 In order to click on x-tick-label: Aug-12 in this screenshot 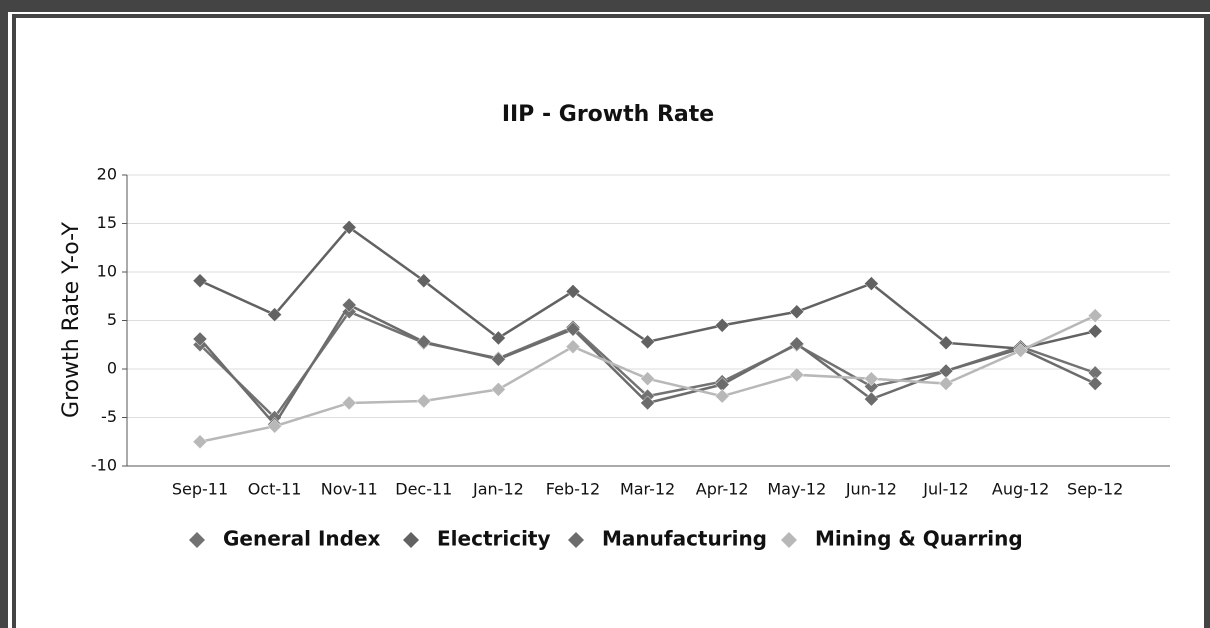, I will do `click(1020, 489)`.